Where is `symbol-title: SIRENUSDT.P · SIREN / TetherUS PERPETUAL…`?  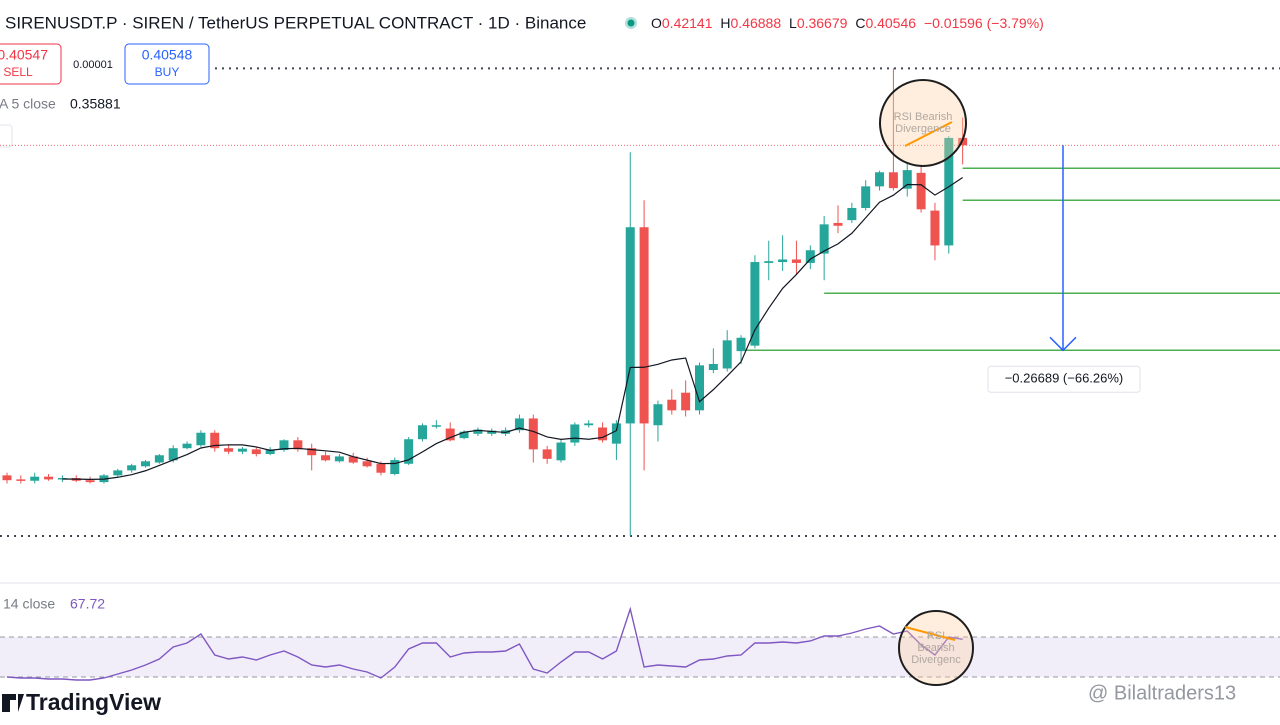
symbol-title: SIRENUSDT.P · SIREN / TetherUS PERPETUAL… is located at coordinates (295, 22).